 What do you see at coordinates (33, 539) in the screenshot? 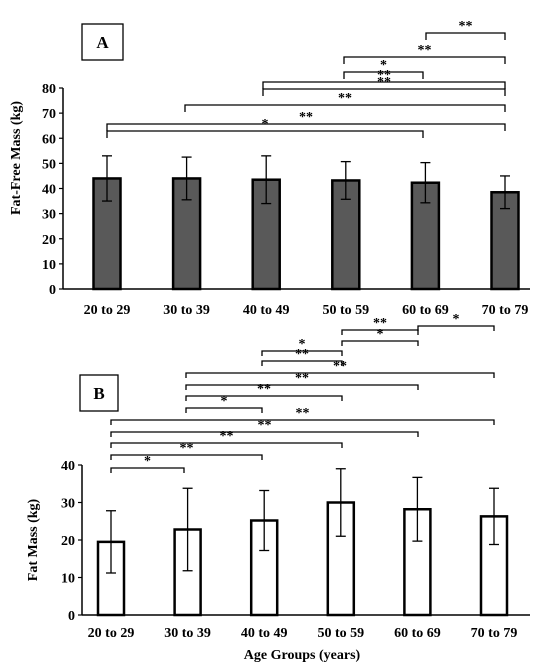
I see `y-axis-label: Fat Mass (kg)` at bounding box center [33, 539].